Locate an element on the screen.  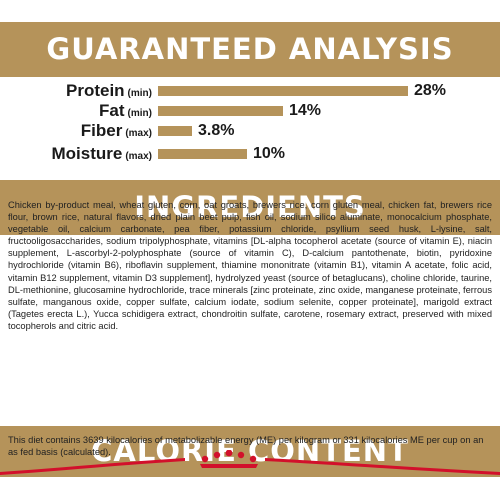
nutrient-name: Moisture is located at coordinates (87, 153).